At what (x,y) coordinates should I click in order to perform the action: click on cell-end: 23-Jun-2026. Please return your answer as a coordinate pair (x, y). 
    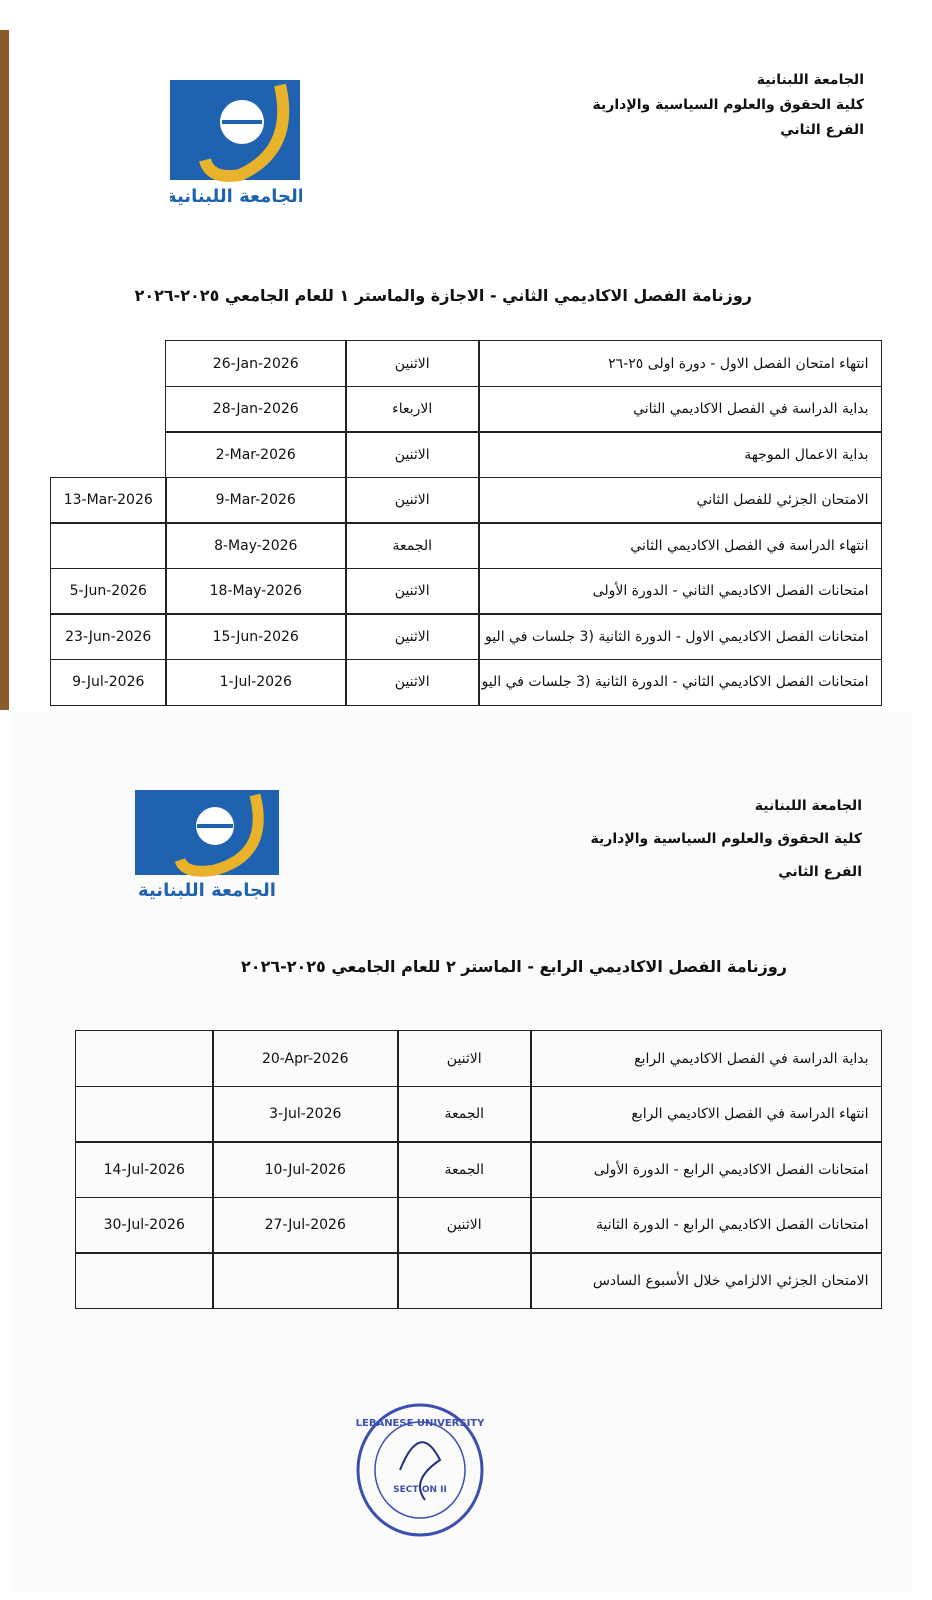
    Looking at the image, I should click on (108, 636).